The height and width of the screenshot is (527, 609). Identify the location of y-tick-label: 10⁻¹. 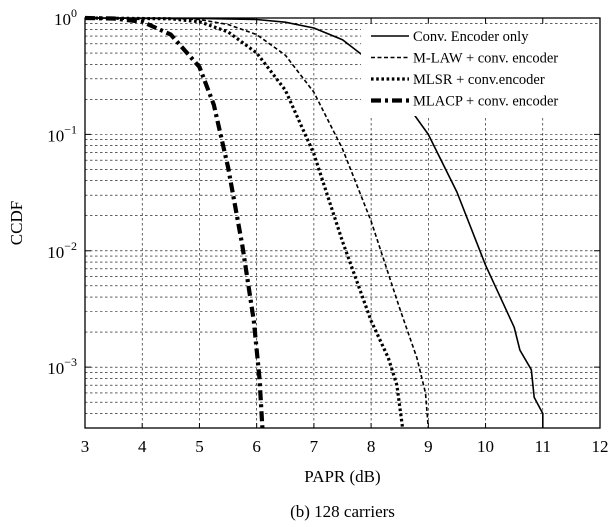
(62, 133).